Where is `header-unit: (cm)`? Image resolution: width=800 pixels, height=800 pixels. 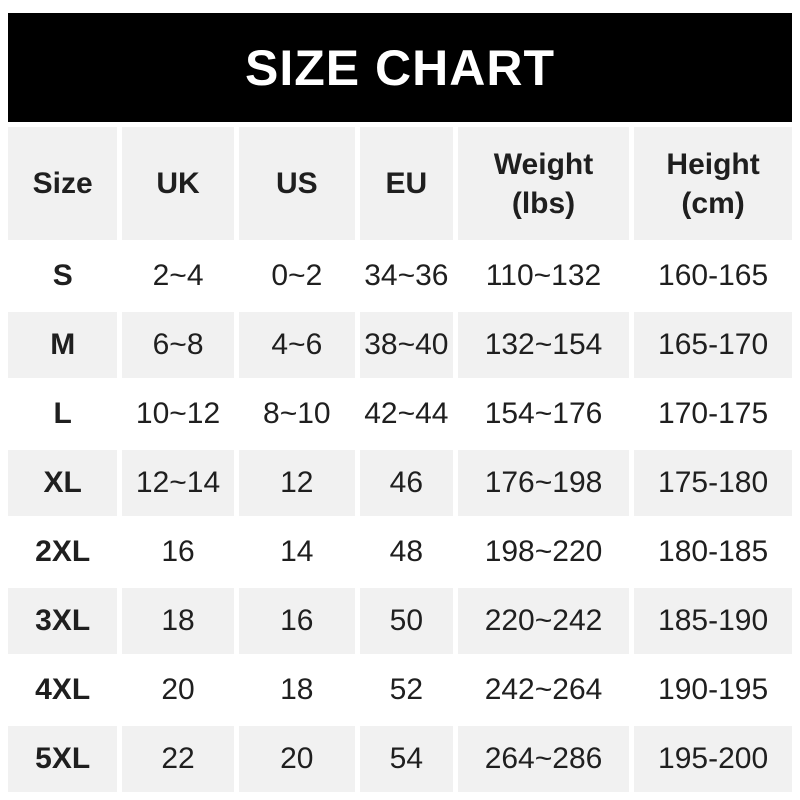 header-unit: (cm) is located at coordinates (713, 203).